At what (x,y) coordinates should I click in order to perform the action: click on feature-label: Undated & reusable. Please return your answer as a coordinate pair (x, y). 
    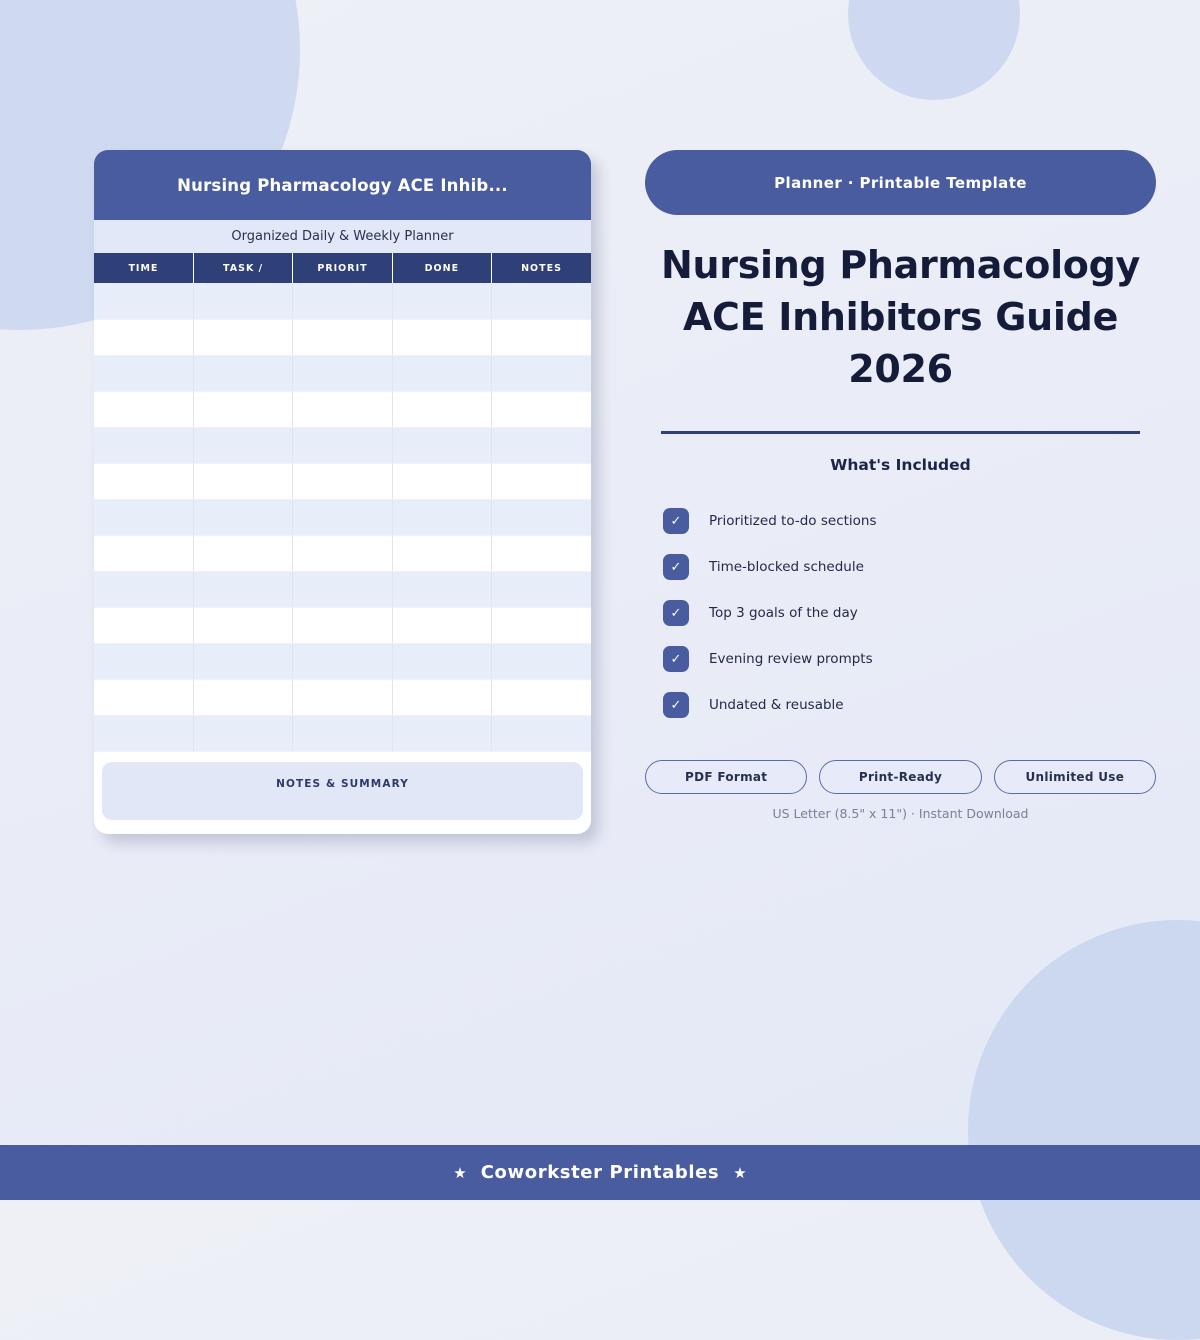
    Looking at the image, I should click on (776, 705).